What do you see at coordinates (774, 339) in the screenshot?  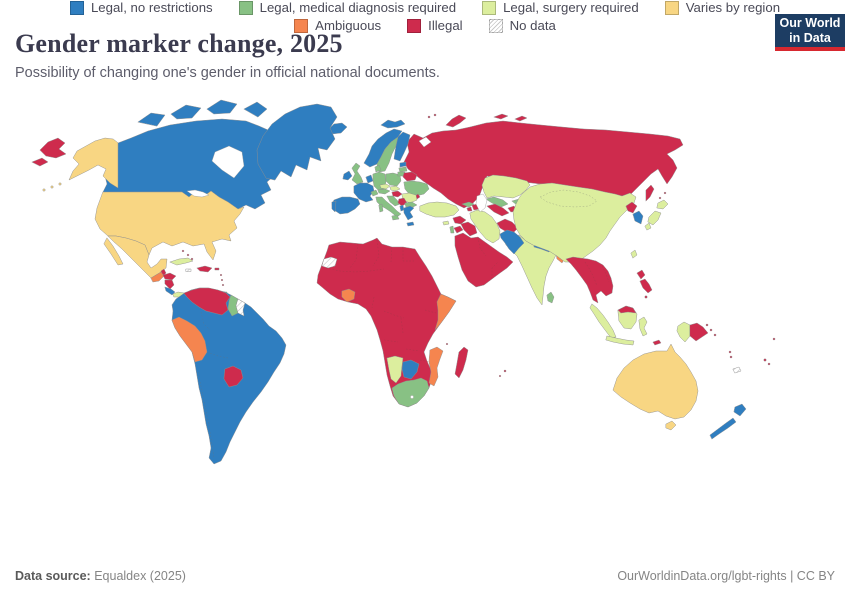 I see `country-samoa` at bounding box center [774, 339].